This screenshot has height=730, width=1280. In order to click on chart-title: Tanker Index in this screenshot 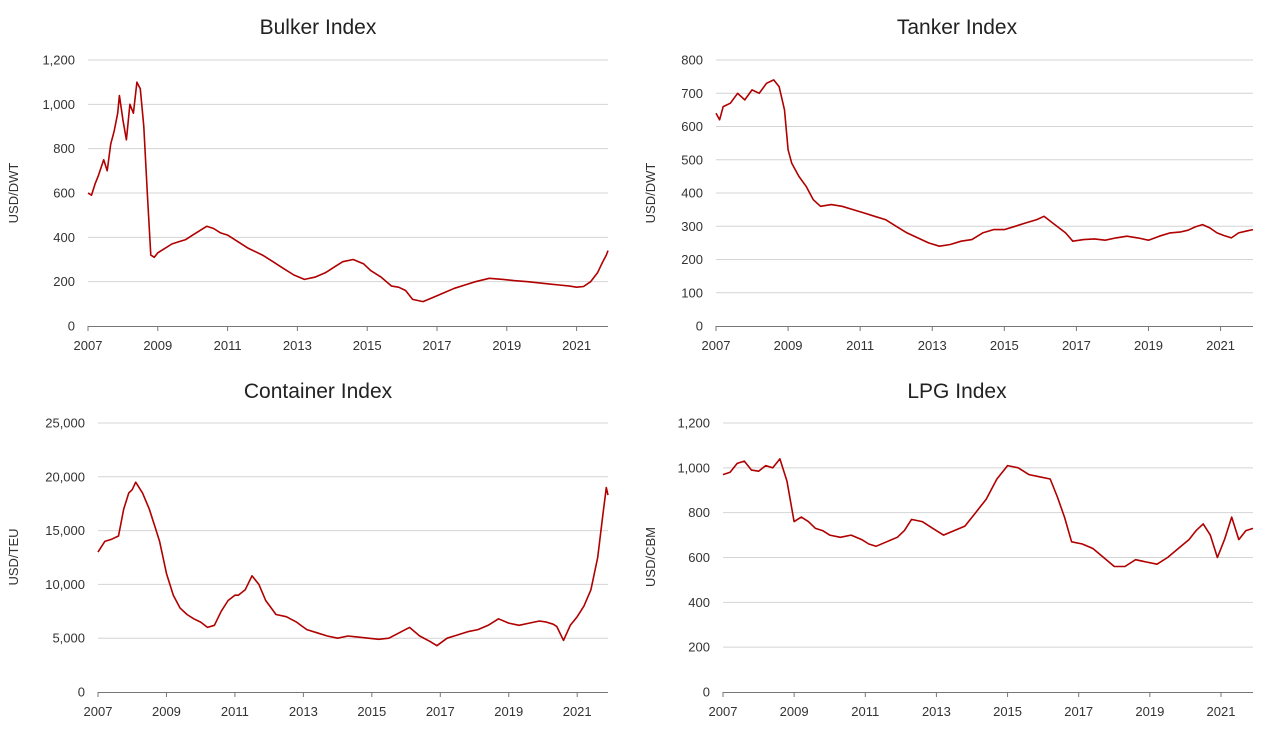, I will do `click(957, 27)`.